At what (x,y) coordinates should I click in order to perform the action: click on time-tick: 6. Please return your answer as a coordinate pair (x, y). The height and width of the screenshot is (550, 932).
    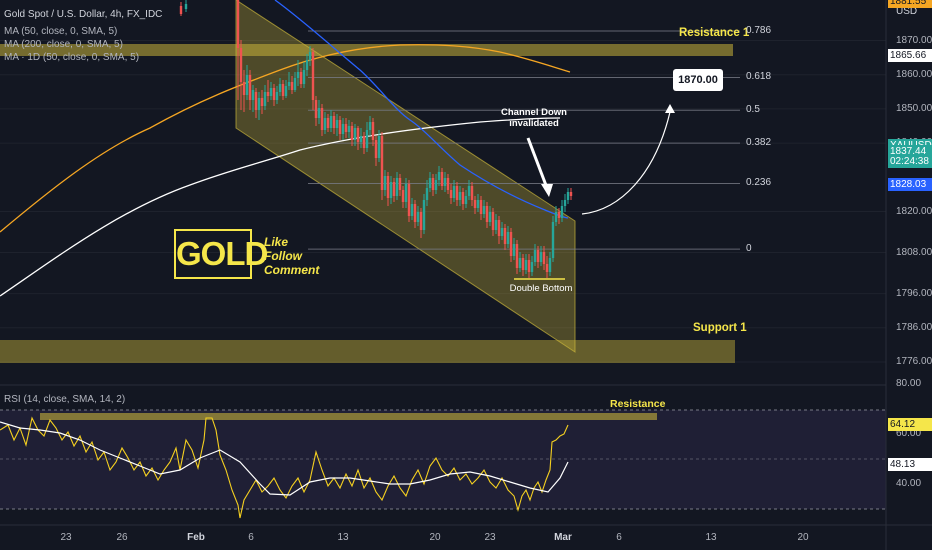
    Looking at the image, I should click on (251, 537).